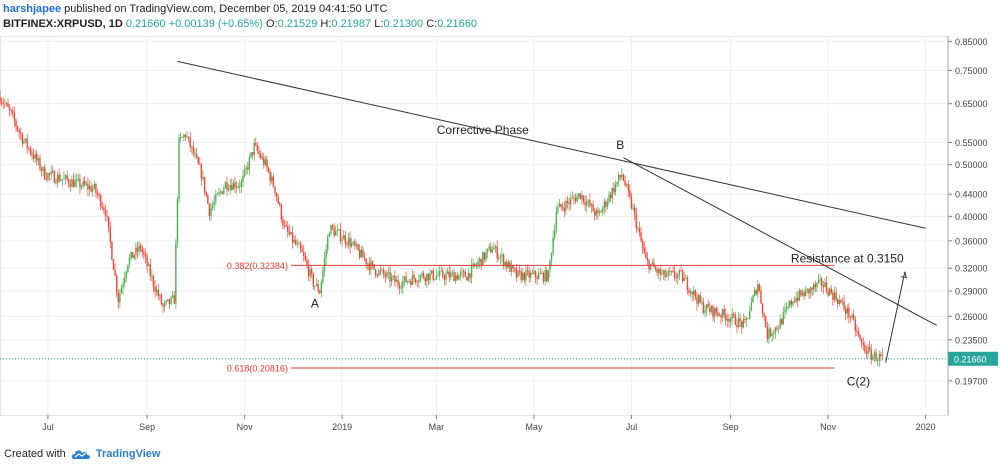  What do you see at coordinates (926, 427) in the screenshot?
I see `x-tick-label: 2020` at bounding box center [926, 427].